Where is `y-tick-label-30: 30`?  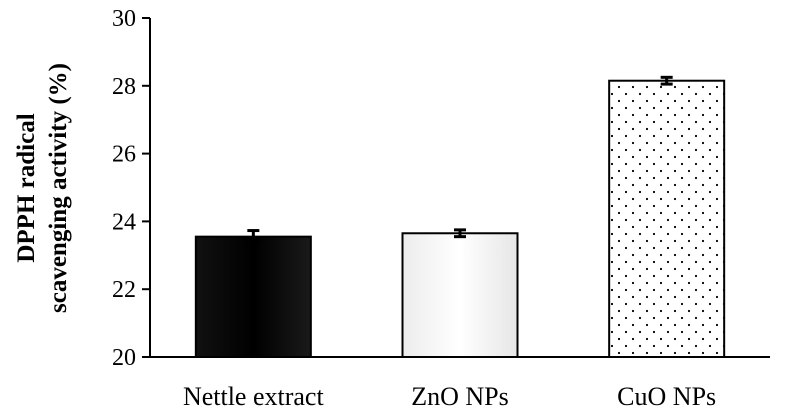 y-tick-label-30: 30 is located at coordinates (124, 19).